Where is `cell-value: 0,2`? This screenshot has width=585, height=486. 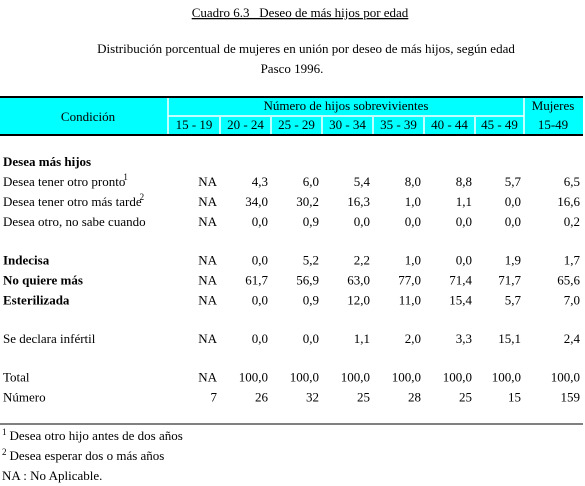 cell-value: 0,2 is located at coordinates (572, 221).